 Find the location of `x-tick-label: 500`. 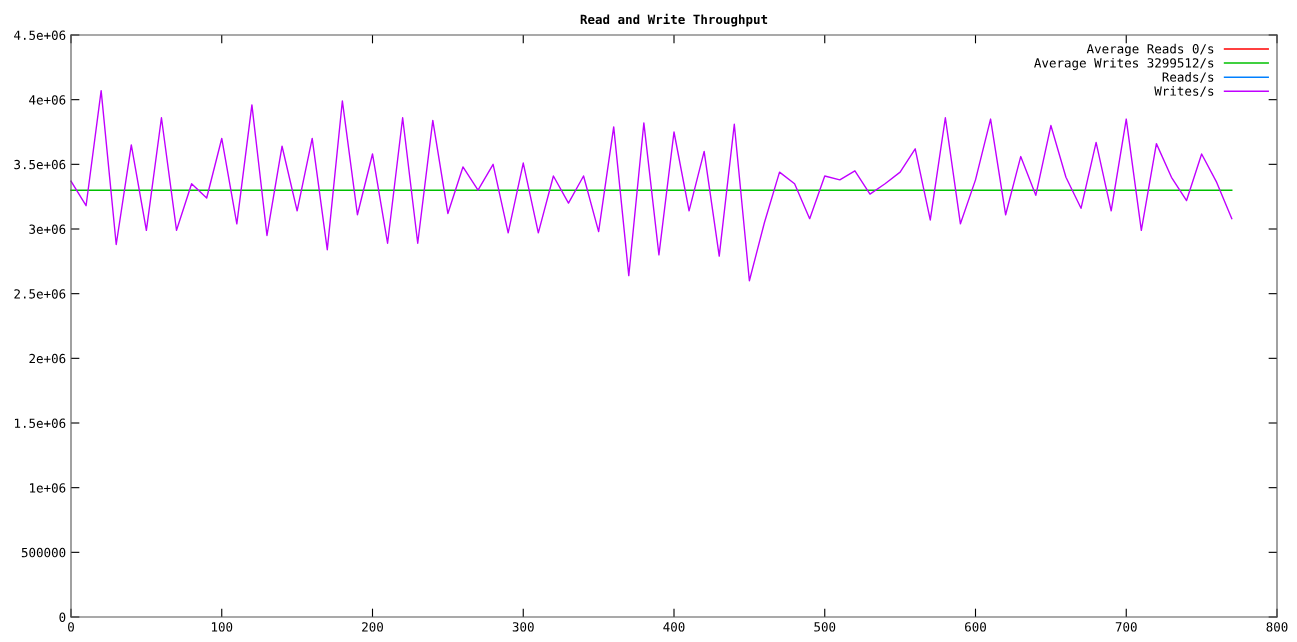

x-tick-label: 500 is located at coordinates (825, 627).